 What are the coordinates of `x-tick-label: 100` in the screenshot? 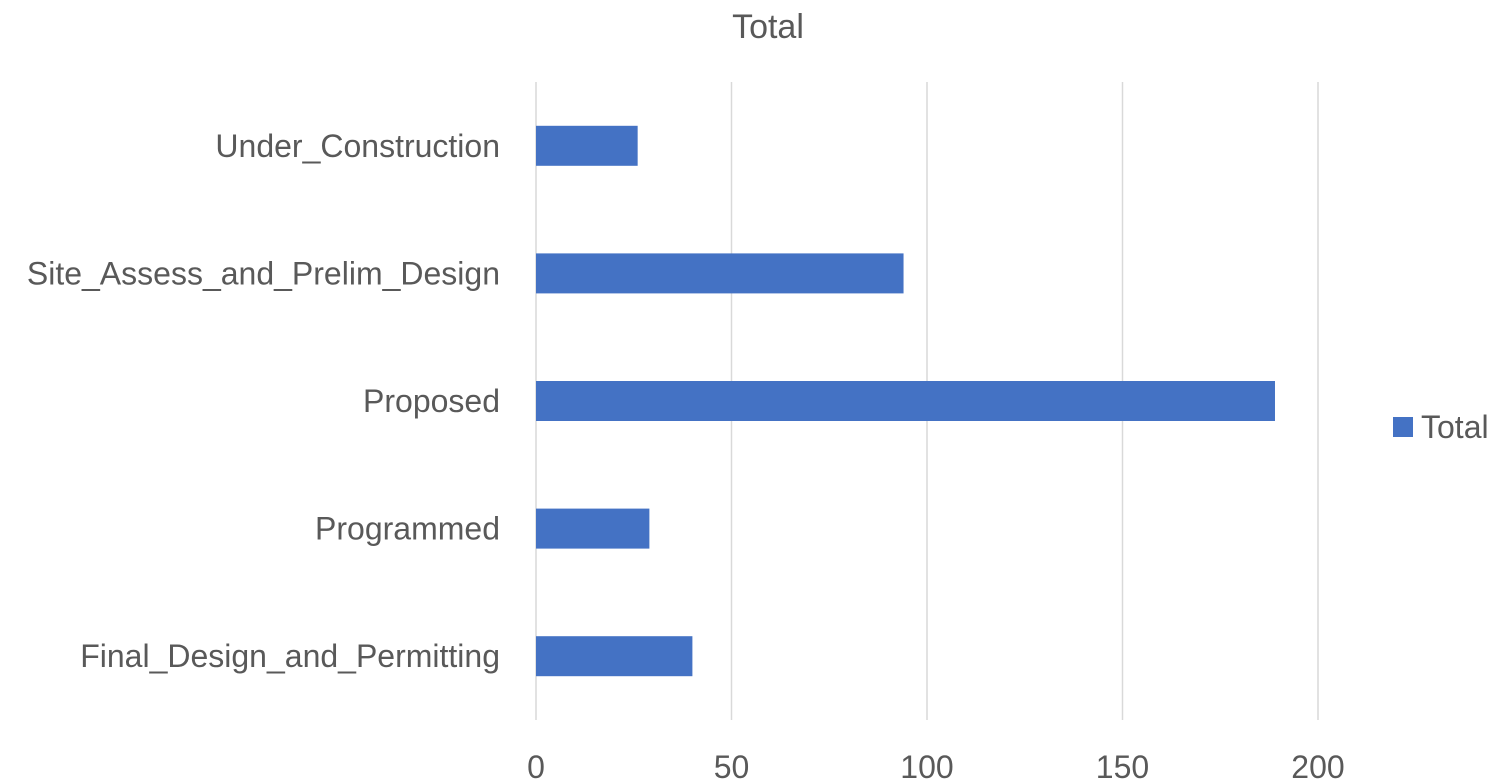 It's located at (926, 766).